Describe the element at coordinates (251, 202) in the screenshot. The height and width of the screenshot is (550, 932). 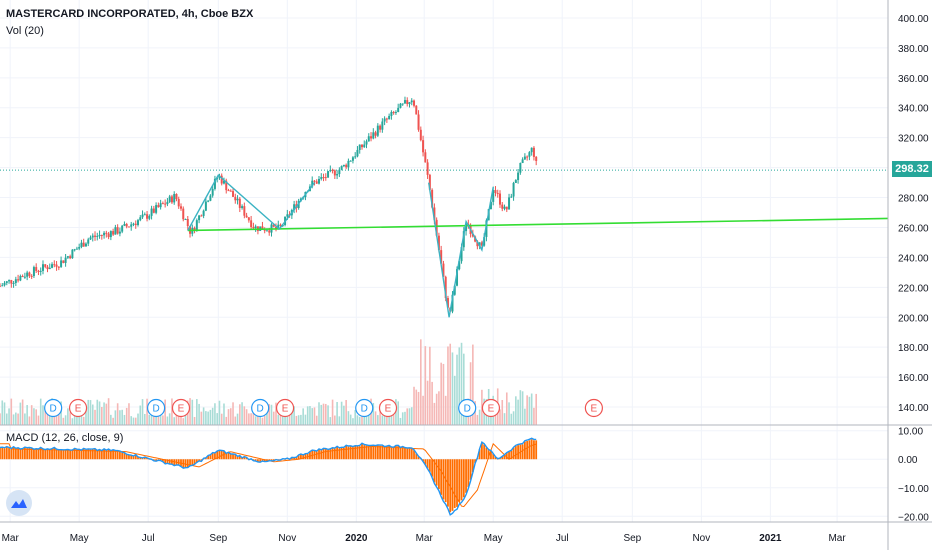
I see `pattern-polyline` at that location.